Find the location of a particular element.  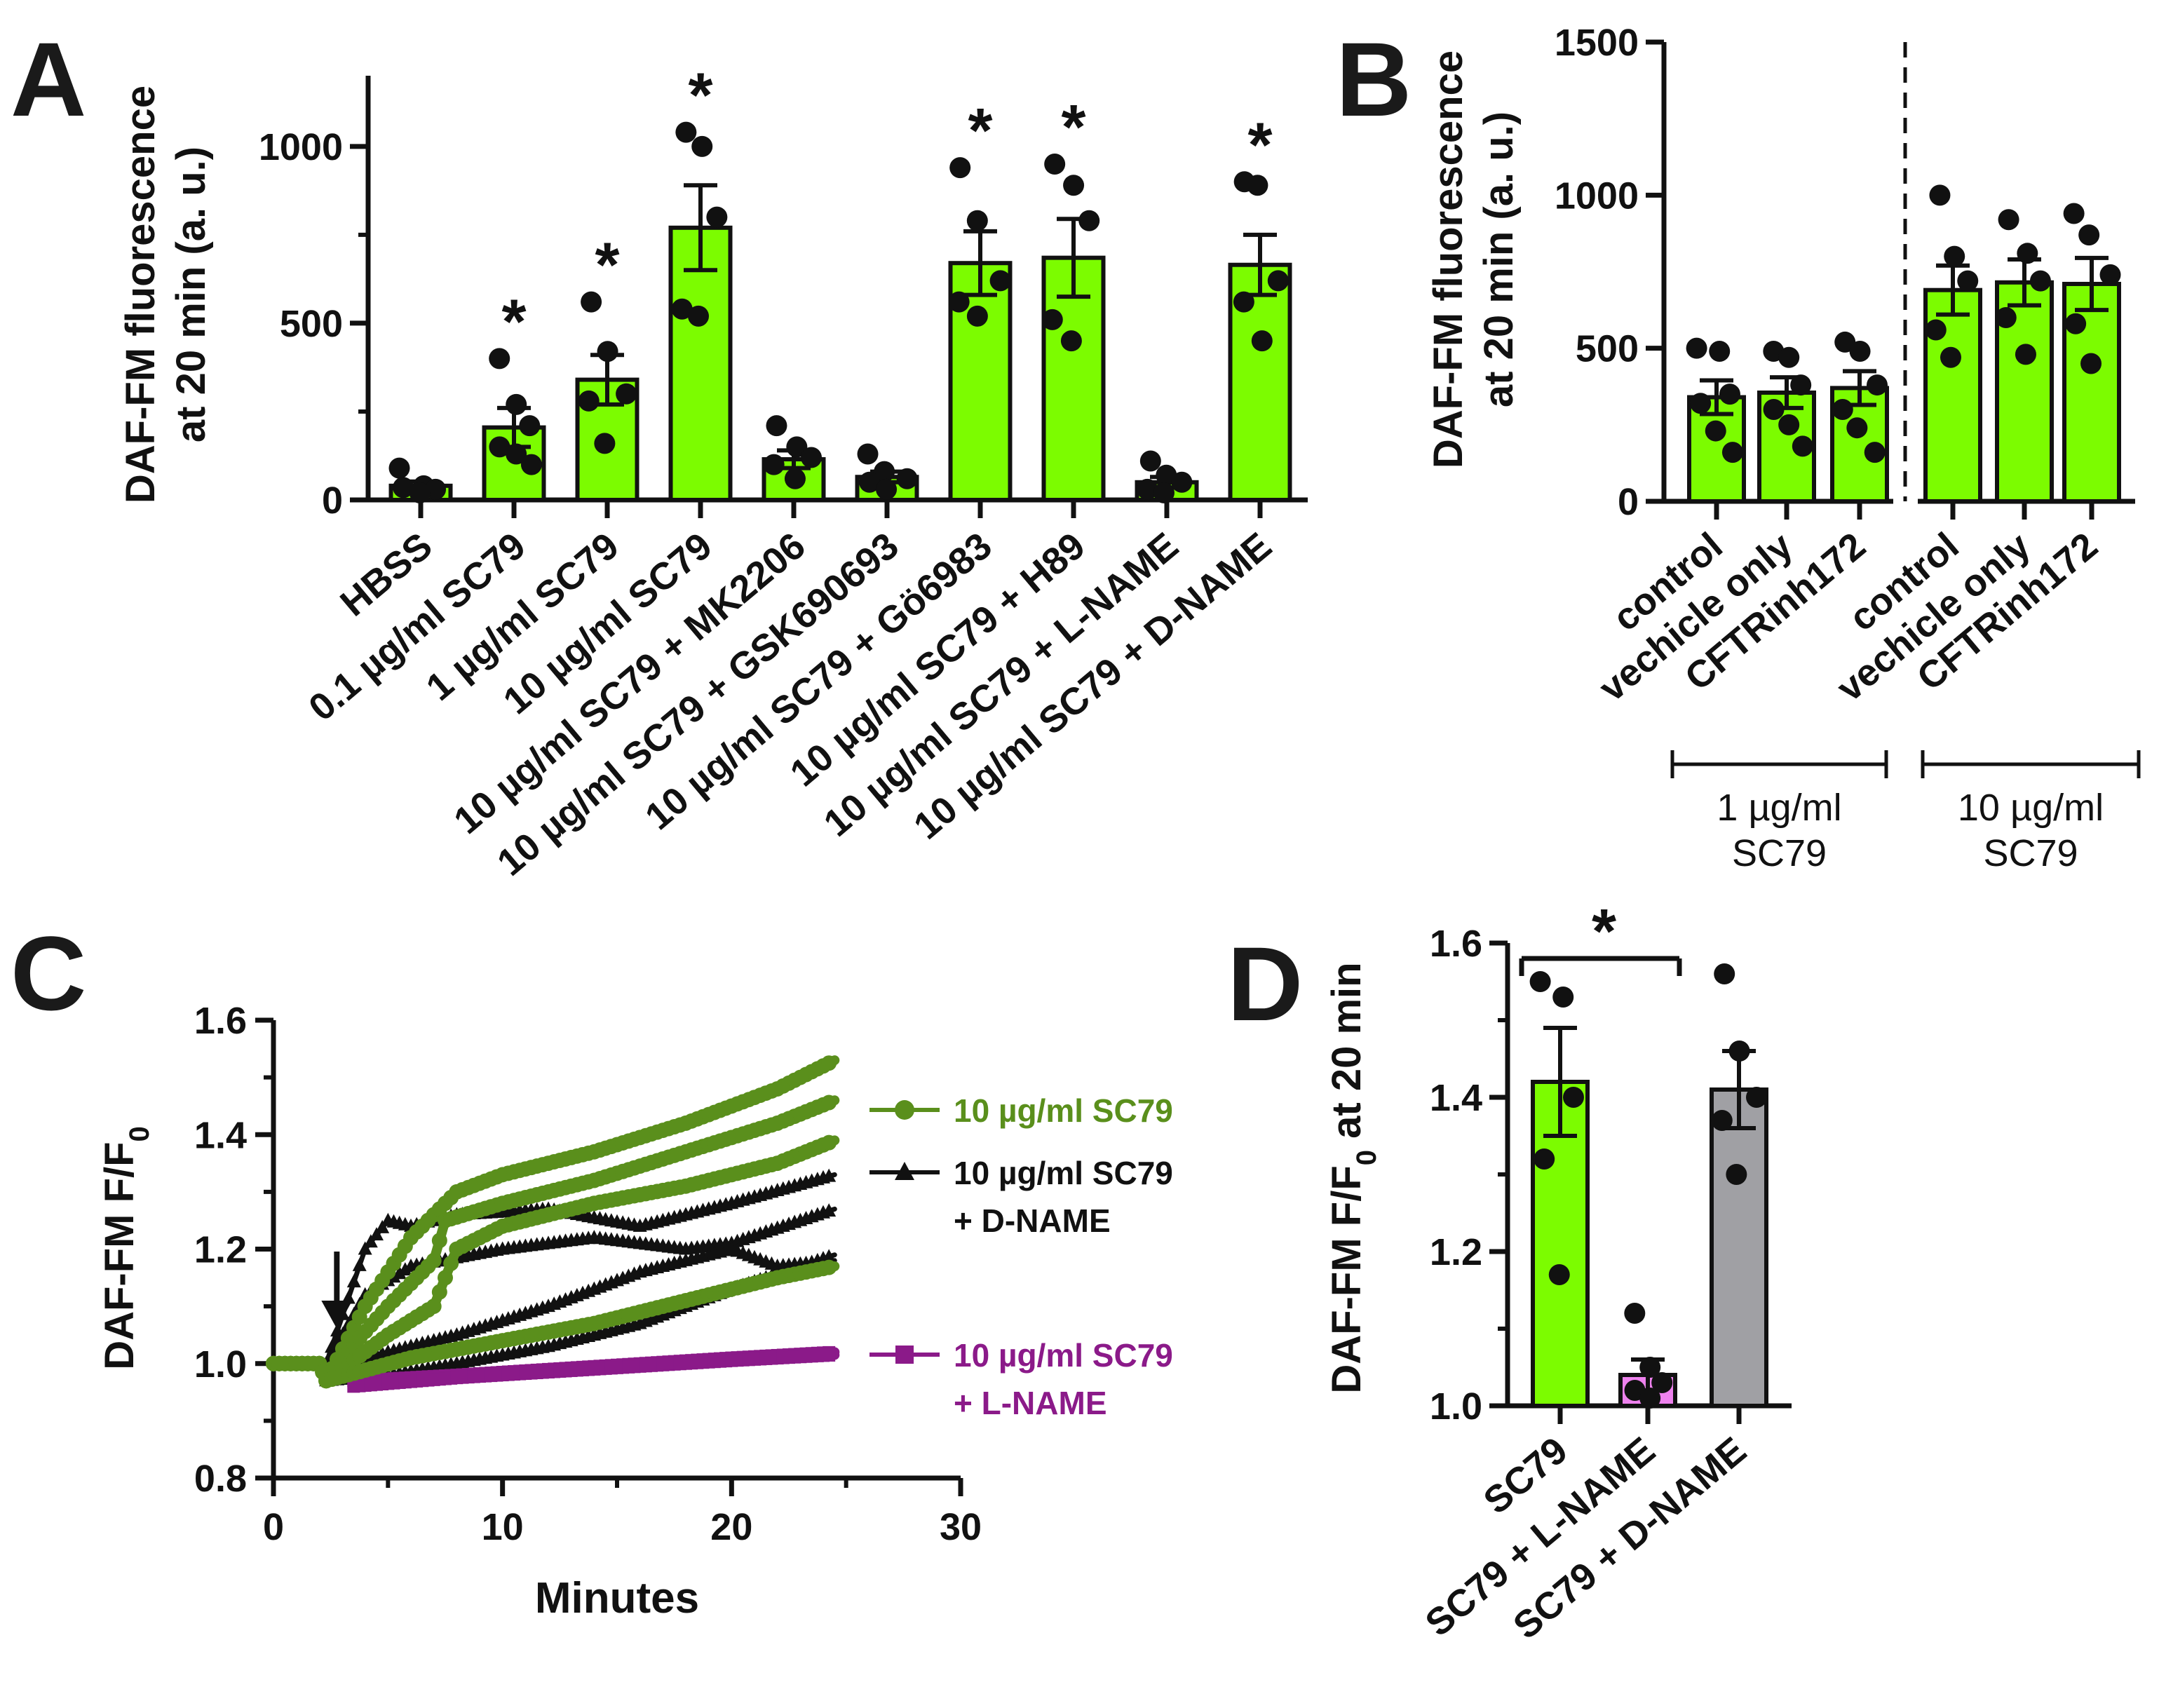

stimulus-arrow-head is located at coordinates (337, 1315).